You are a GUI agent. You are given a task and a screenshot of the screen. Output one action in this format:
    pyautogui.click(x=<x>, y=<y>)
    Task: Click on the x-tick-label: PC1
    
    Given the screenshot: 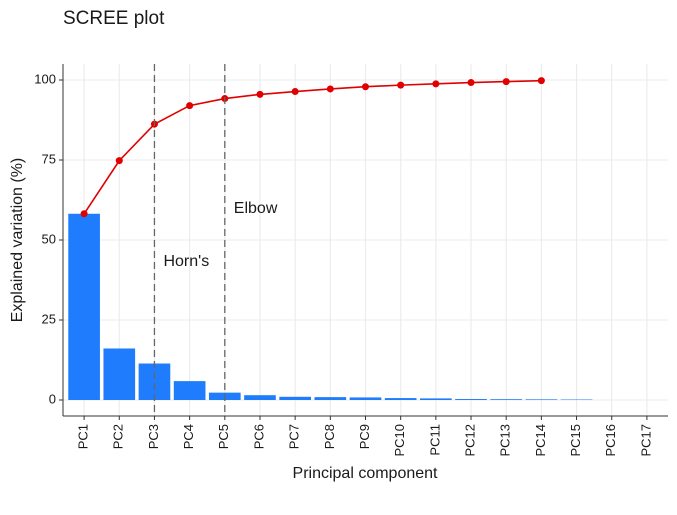 What is the action you would take?
    pyautogui.click(x=83, y=436)
    